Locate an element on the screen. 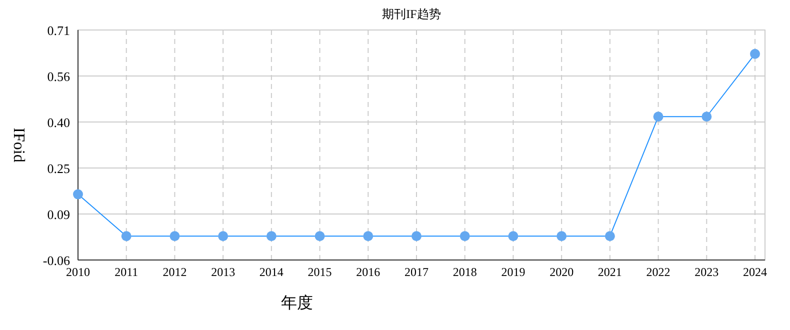 Image resolution: width=790 pixels, height=330 pixels. x-tick-label: 2018 is located at coordinates (464, 272).